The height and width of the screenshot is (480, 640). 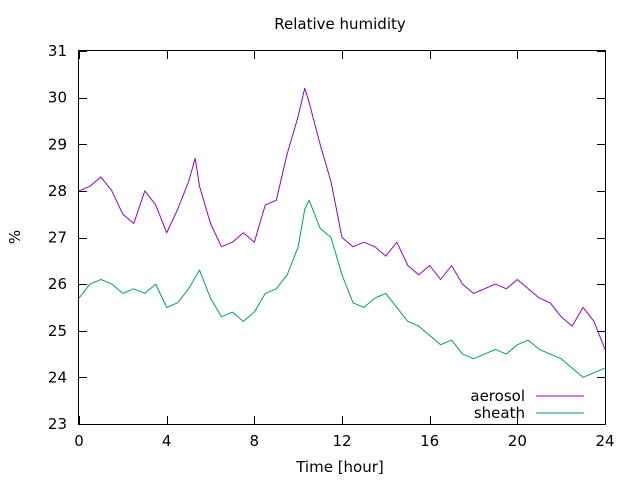 What do you see at coordinates (57, 191) in the screenshot?
I see `y-tick-label: 28` at bounding box center [57, 191].